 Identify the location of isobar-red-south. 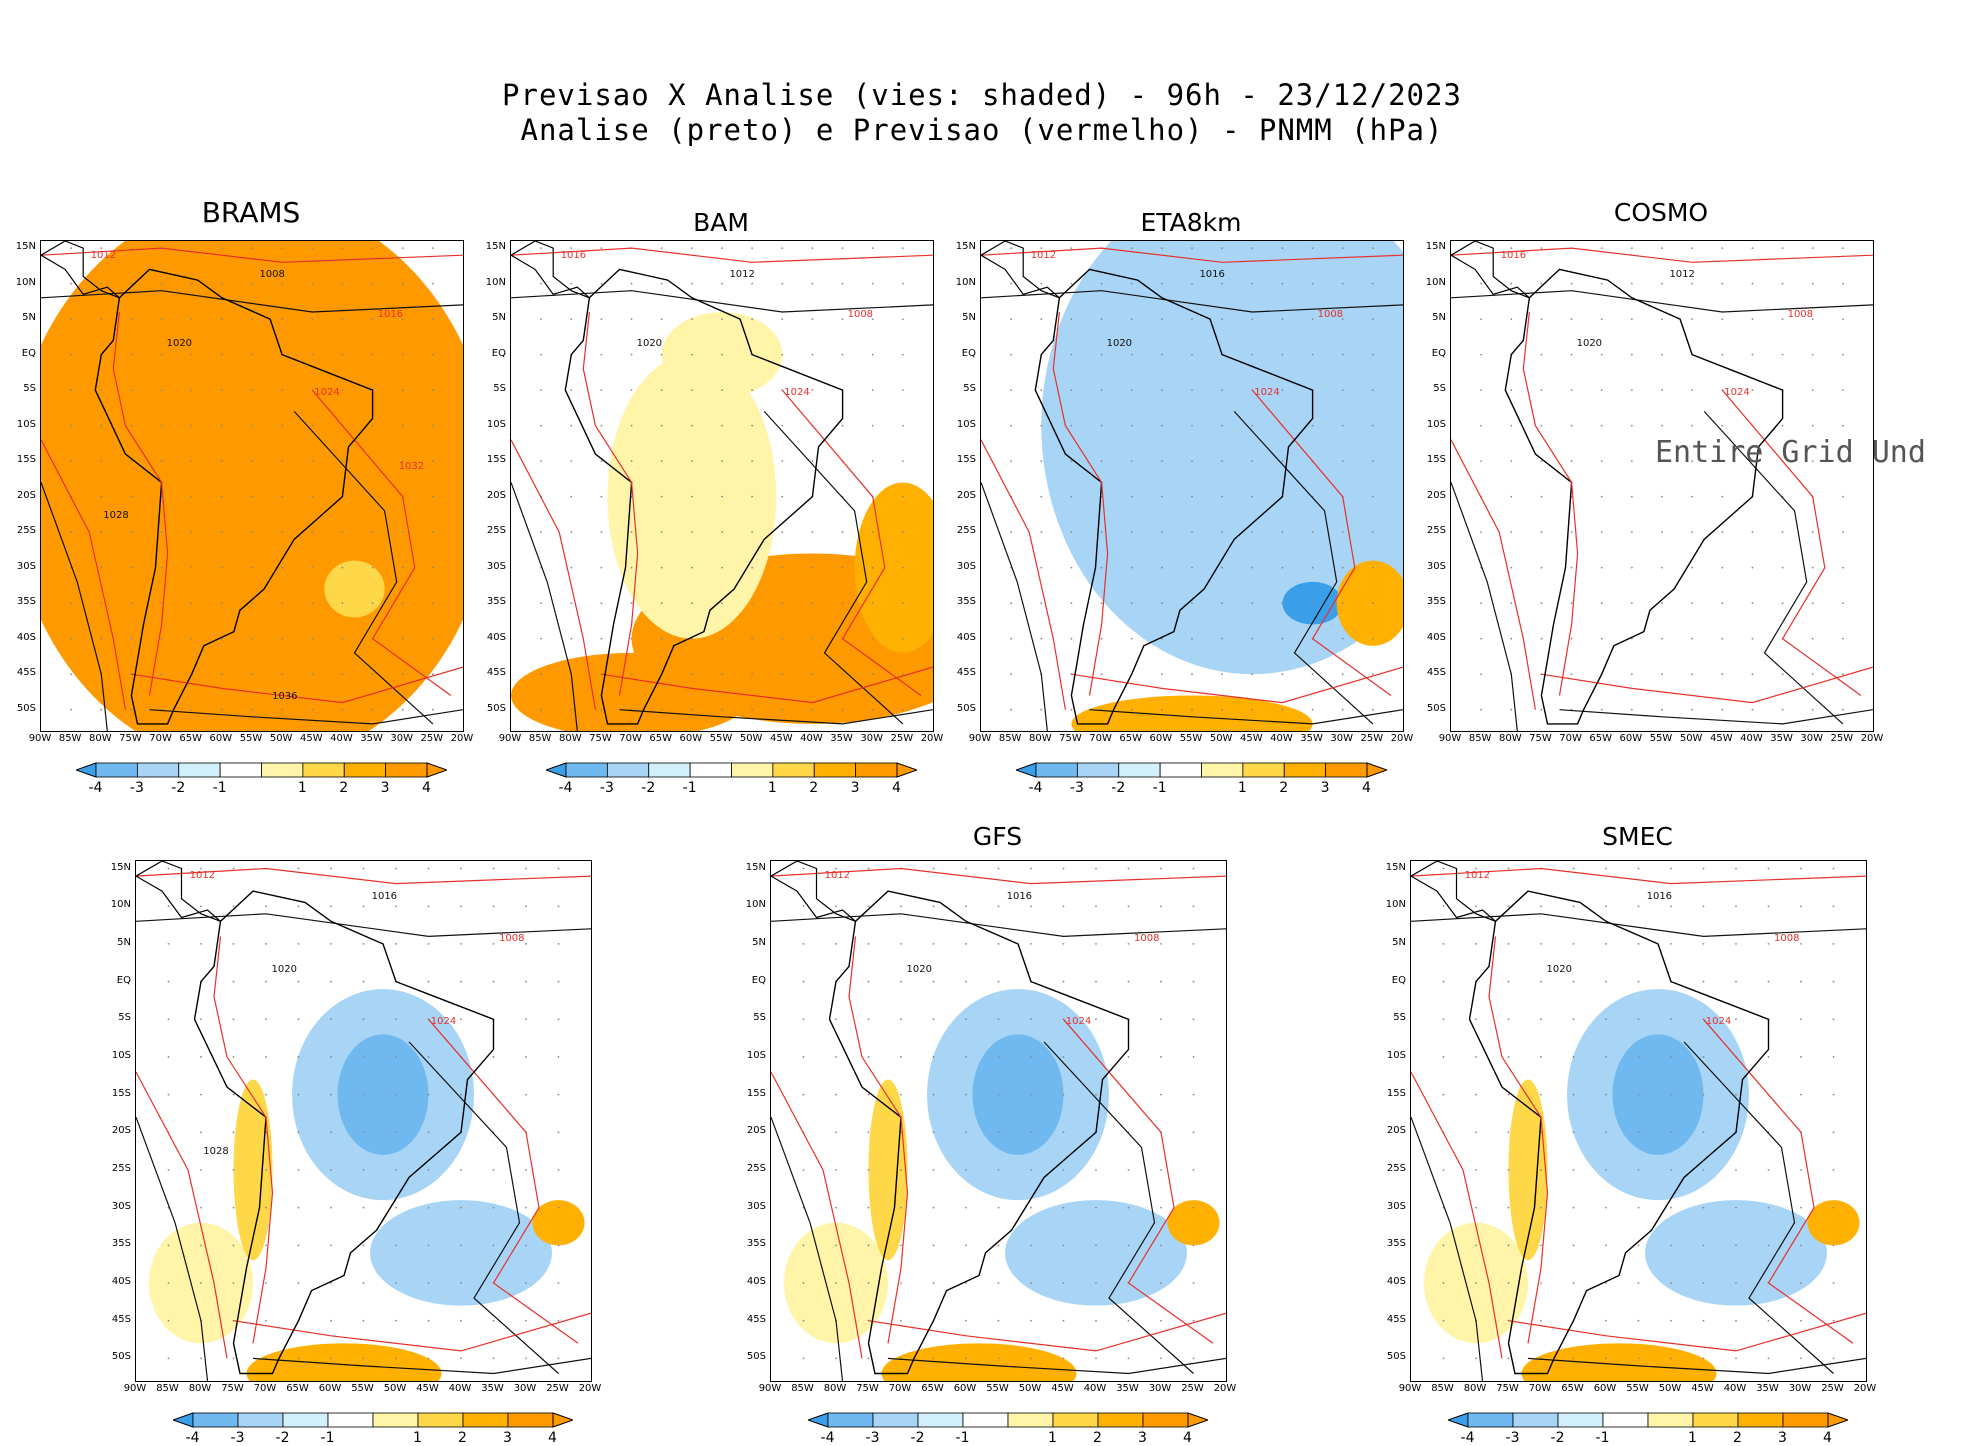
(1237, 685).